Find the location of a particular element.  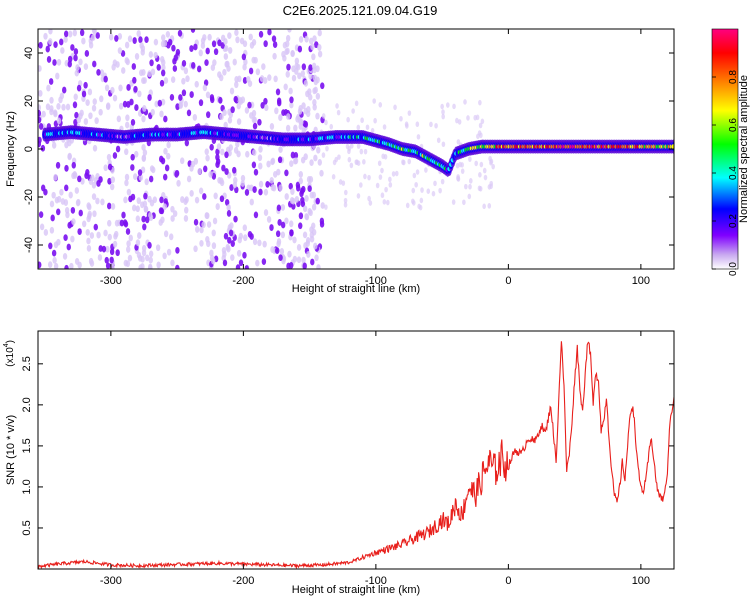

bottom-x-tick-label: -200 is located at coordinates (243, 581).